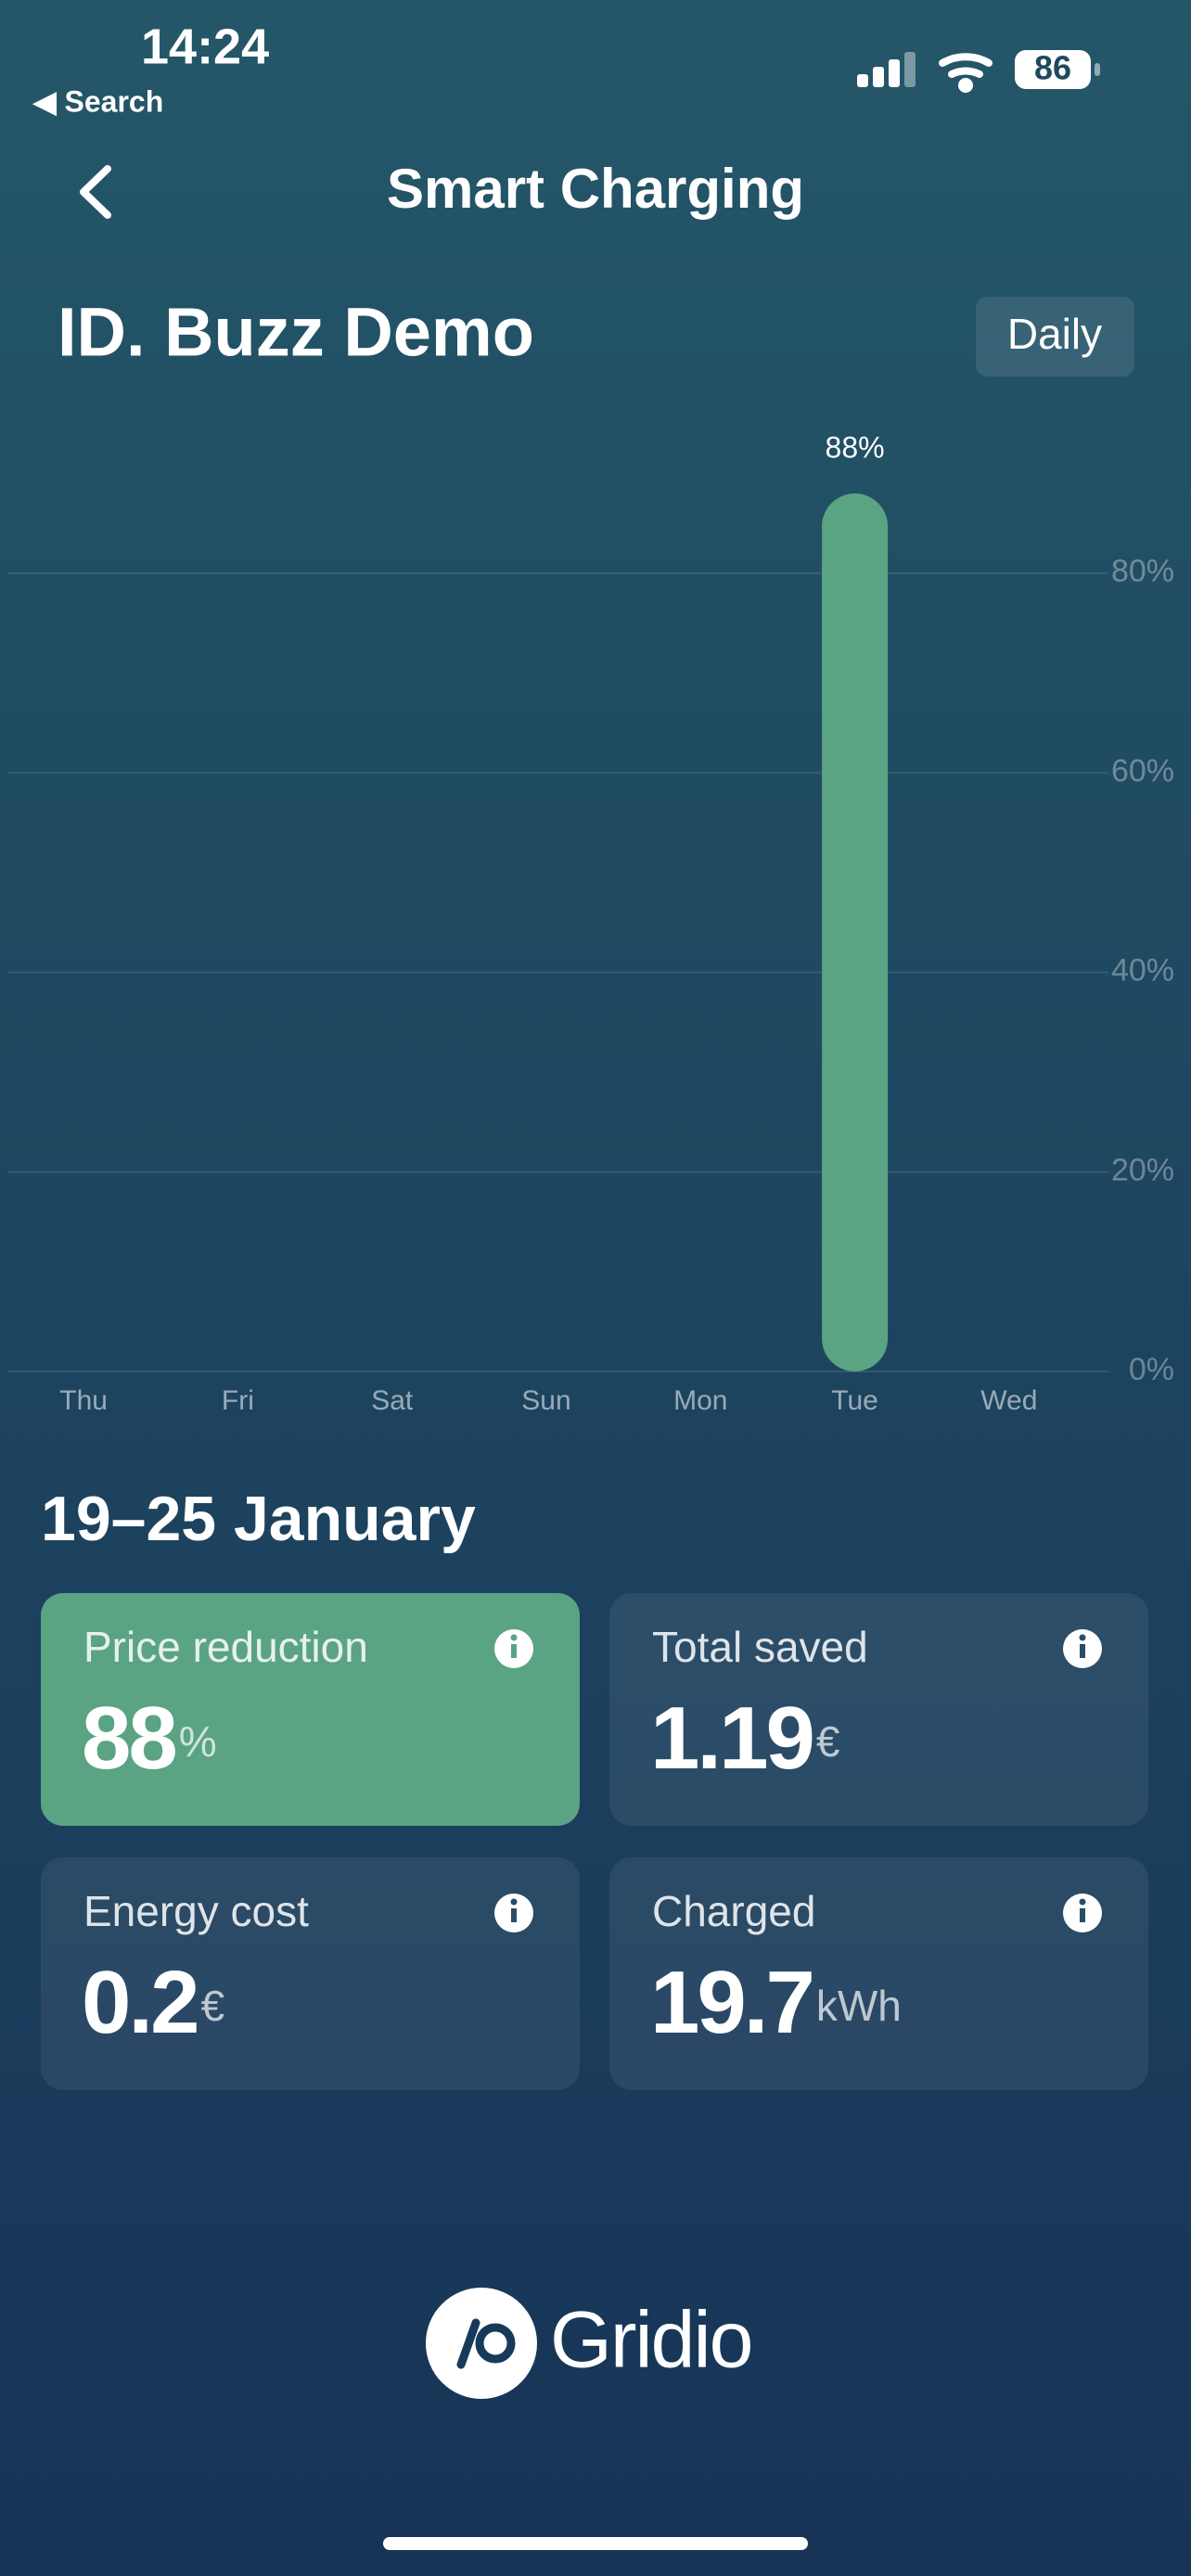  What do you see at coordinates (1142, 571) in the screenshot?
I see `y-tick-label: 80%` at bounding box center [1142, 571].